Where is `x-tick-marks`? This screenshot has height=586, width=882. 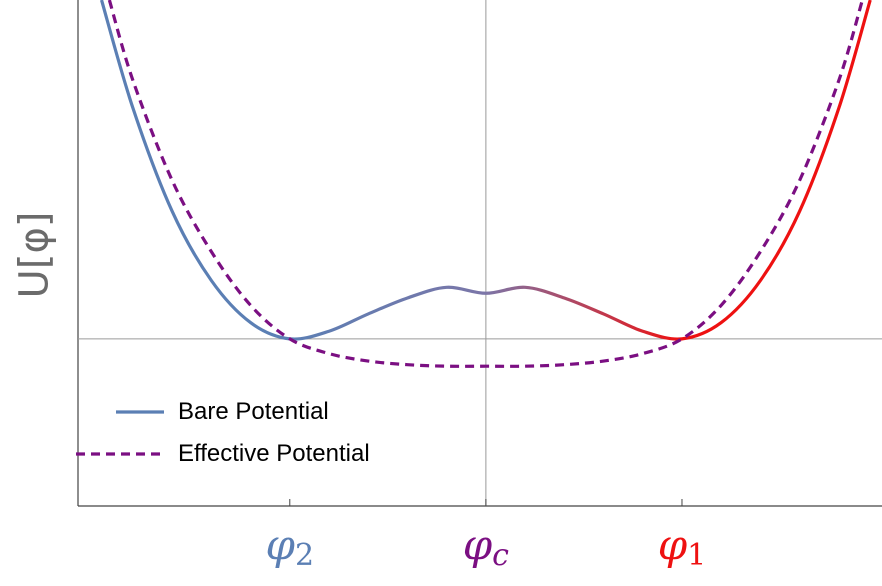
x-tick-marks is located at coordinates (486, 502).